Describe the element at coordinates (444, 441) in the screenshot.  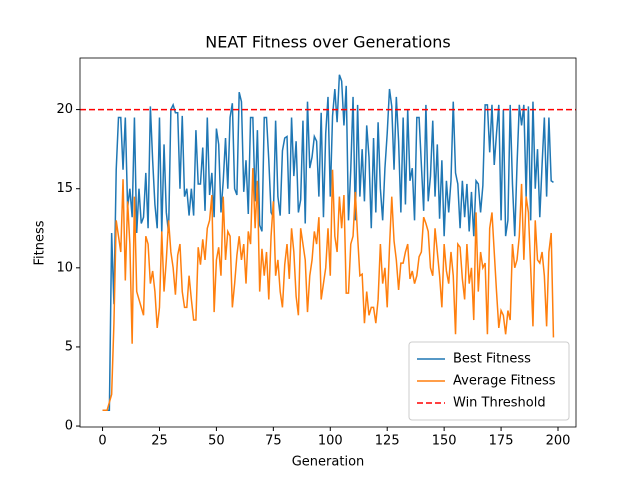
I see `x-tick-label: 150` at that location.